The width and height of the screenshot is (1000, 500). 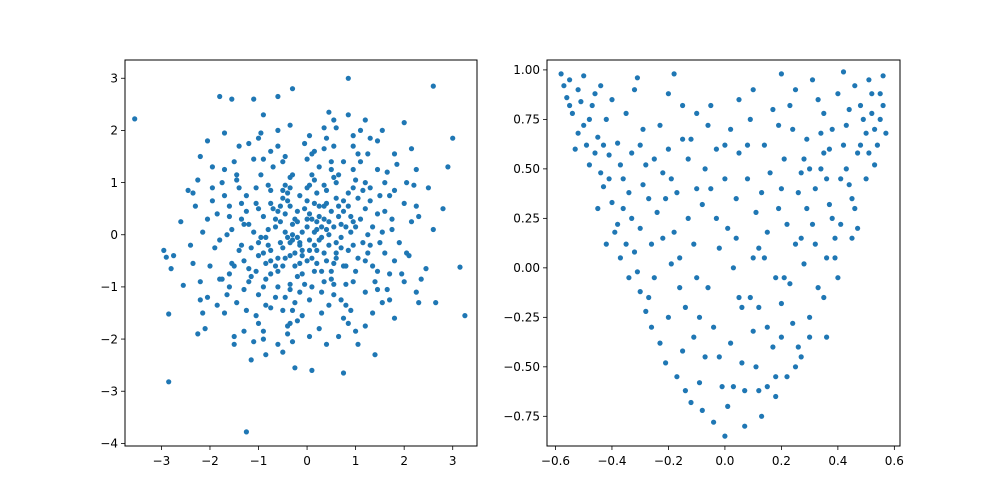 I want to click on y-tick-label: 1, so click(x=114, y=183).